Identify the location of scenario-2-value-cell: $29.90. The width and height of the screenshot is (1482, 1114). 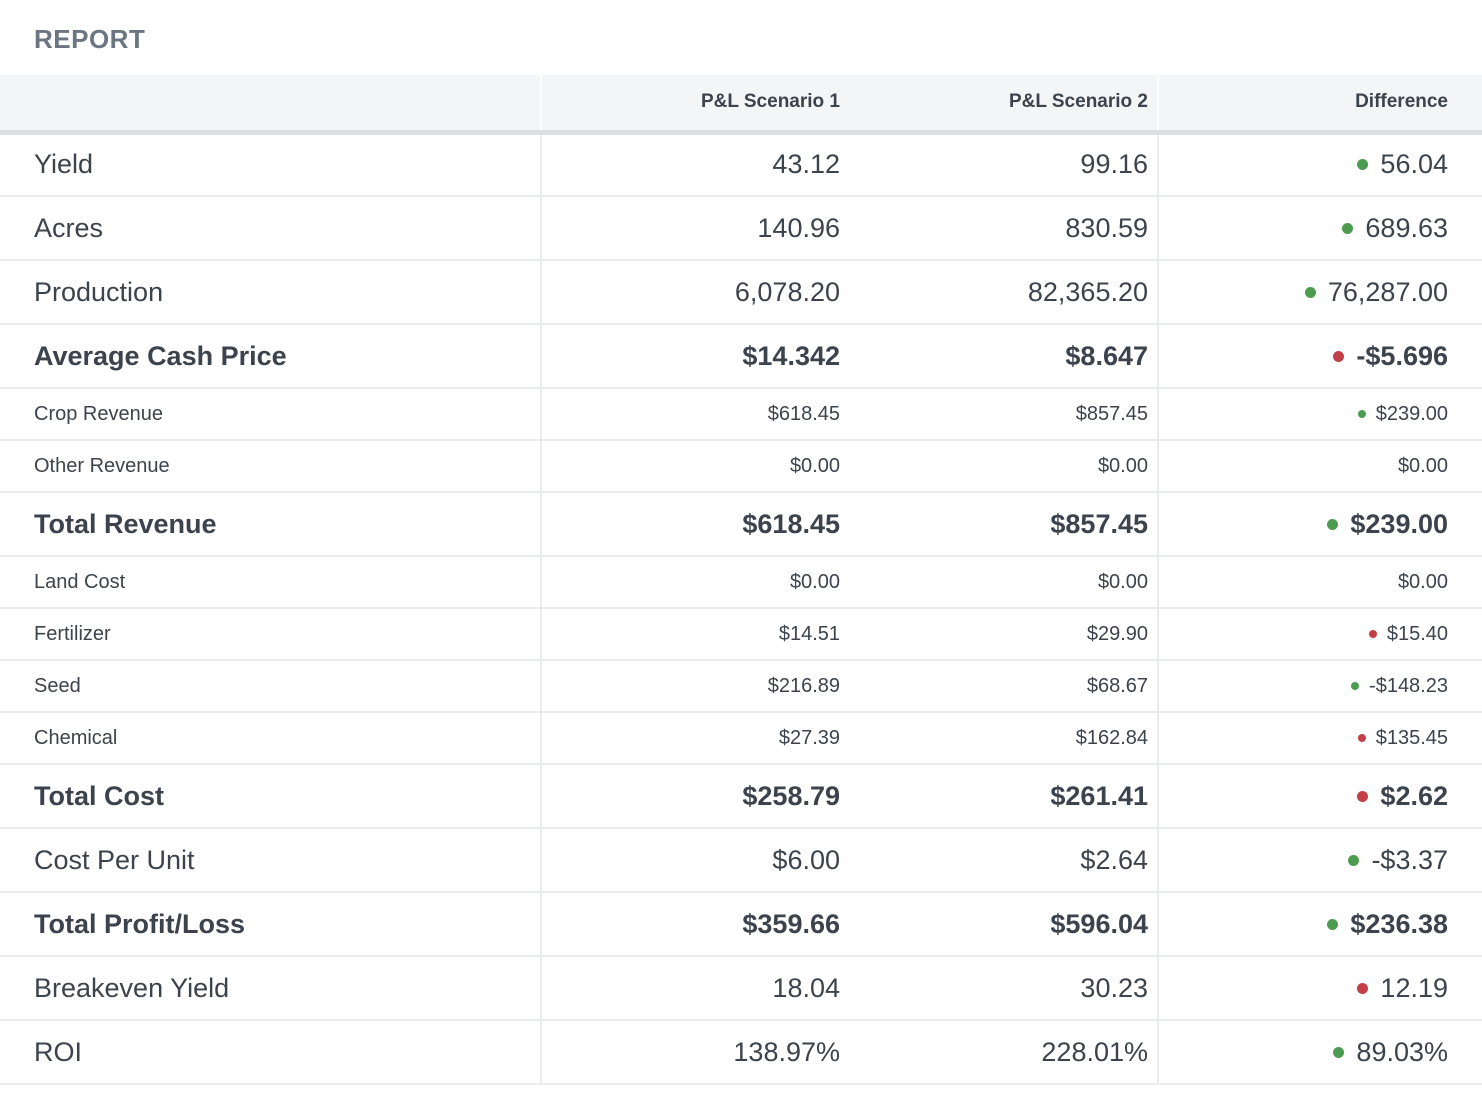
(1003, 634).